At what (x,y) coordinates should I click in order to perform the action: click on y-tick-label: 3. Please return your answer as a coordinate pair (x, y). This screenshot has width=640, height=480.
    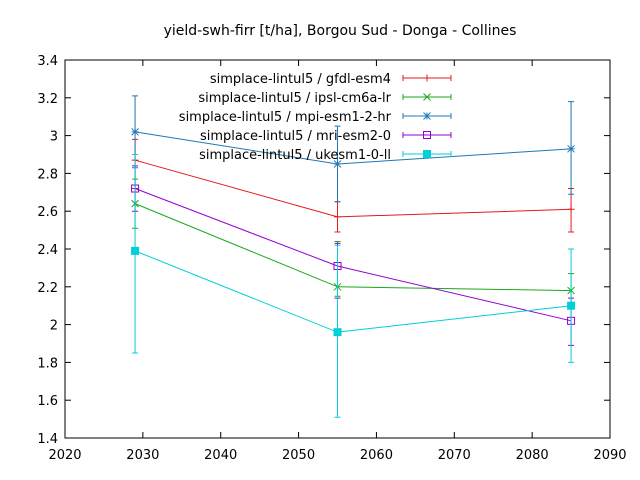
    Looking at the image, I should click on (54, 137).